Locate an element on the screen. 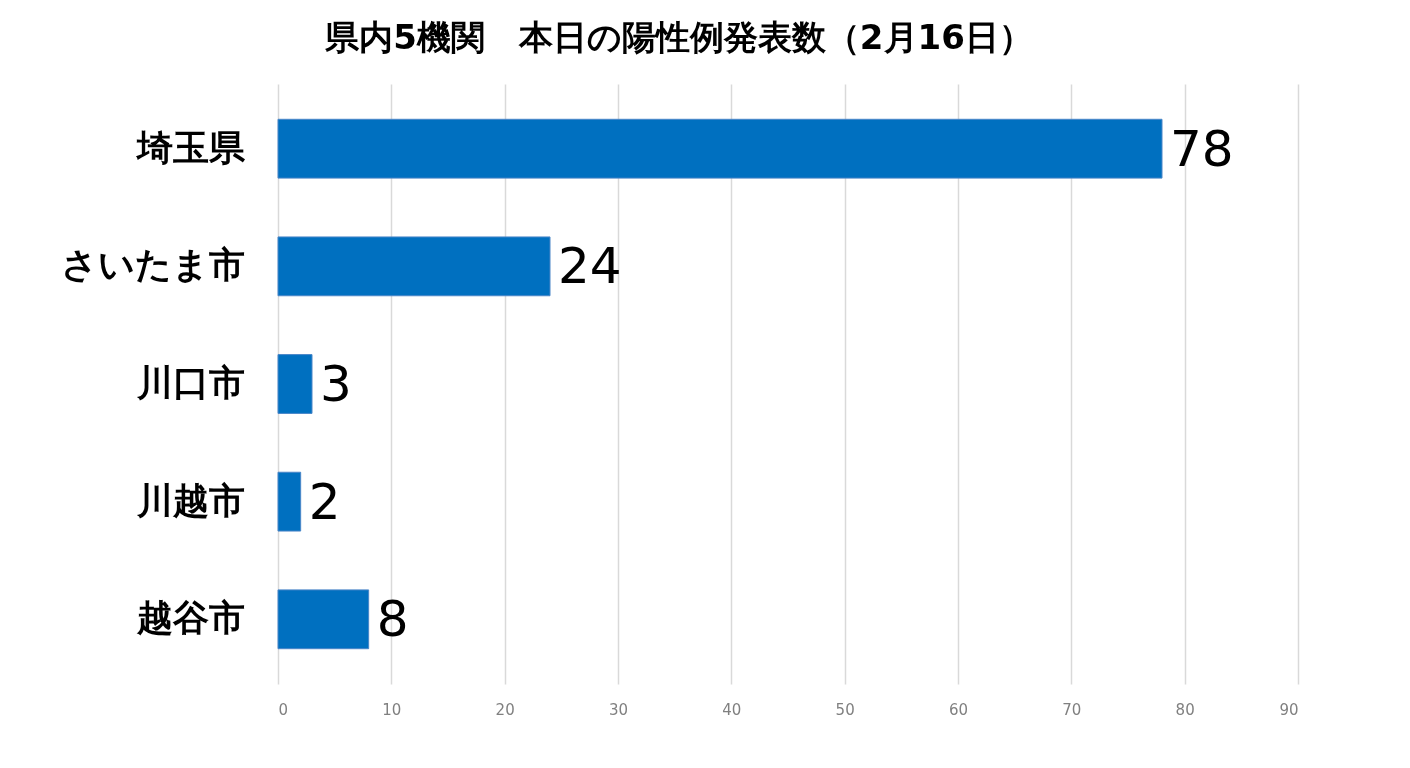  y-tick-label: 川口市 is located at coordinates (190, 382).